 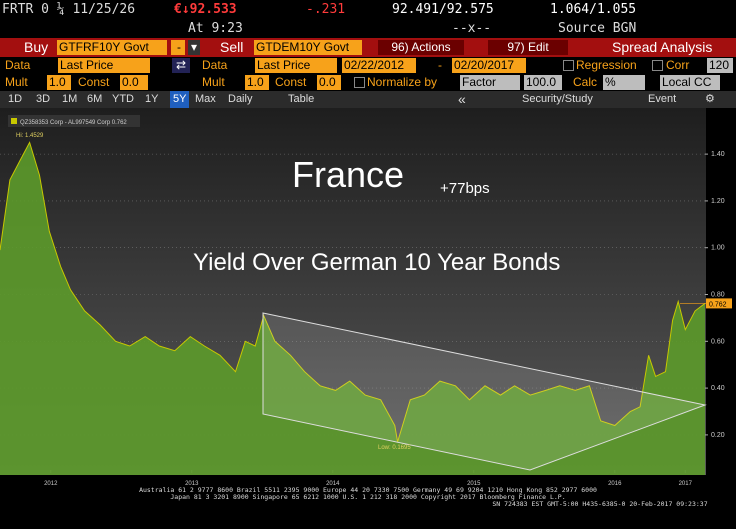 I want to click on period-button: Max, so click(x=205, y=99).